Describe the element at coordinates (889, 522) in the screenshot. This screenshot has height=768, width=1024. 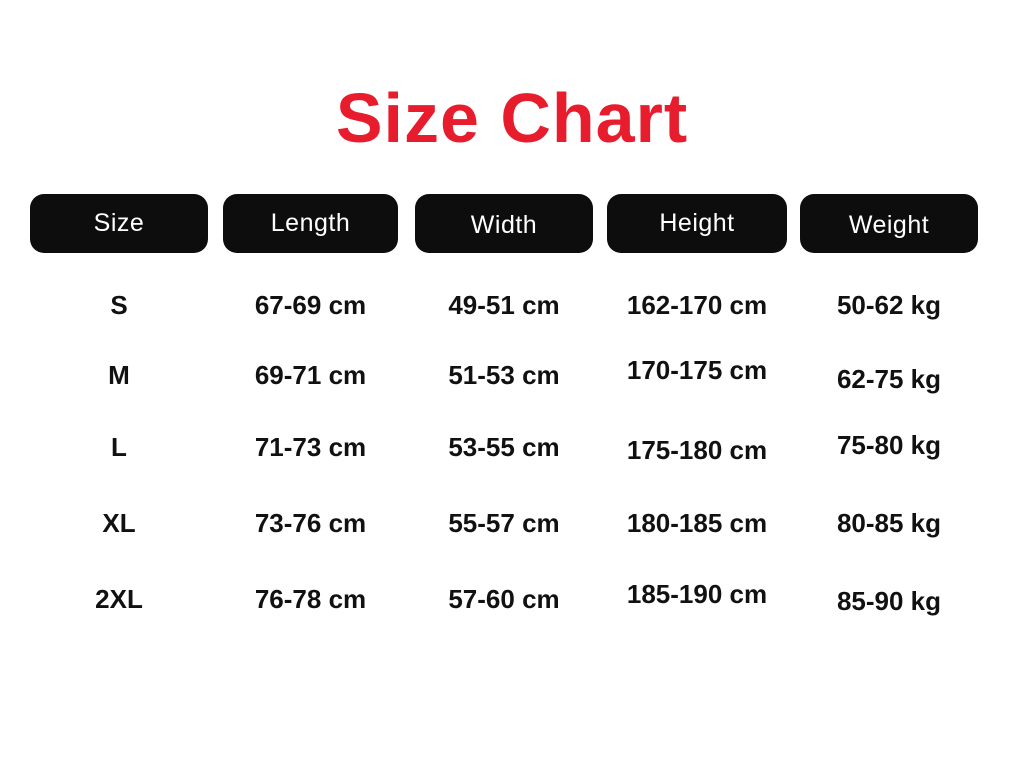
I see `cell-weight: 80-85 kg` at that location.